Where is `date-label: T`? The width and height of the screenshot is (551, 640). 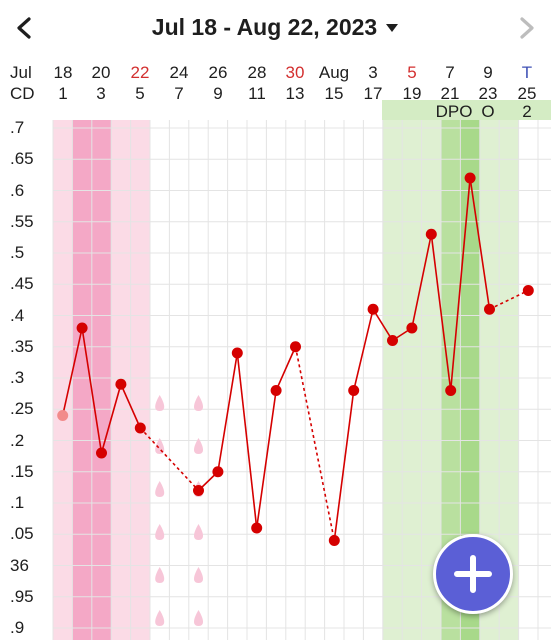 date-label: T is located at coordinates (527, 72).